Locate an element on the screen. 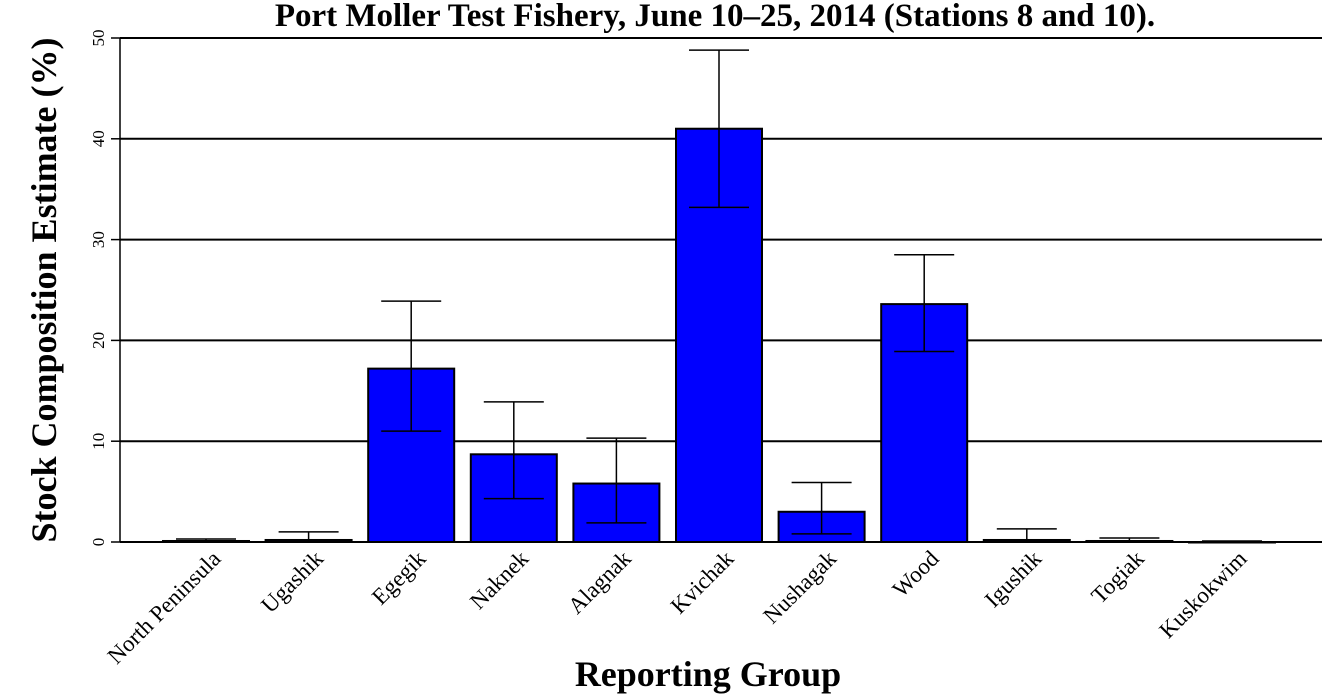 This screenshot has width=1322, height=696. y-axis-title: Stock Composition Estimate (%) is located at coordinates (44, 290).